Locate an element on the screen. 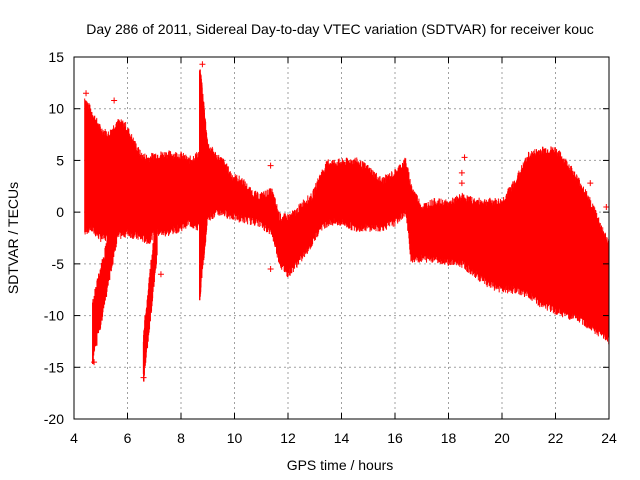 This screenshot has width=640, height=480. x-tick-label: 20 is located at coordinates (502, 438).